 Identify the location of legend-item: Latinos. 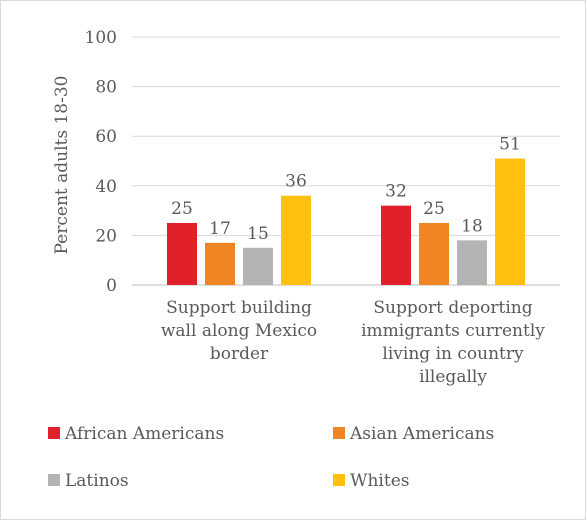
(88, 481).